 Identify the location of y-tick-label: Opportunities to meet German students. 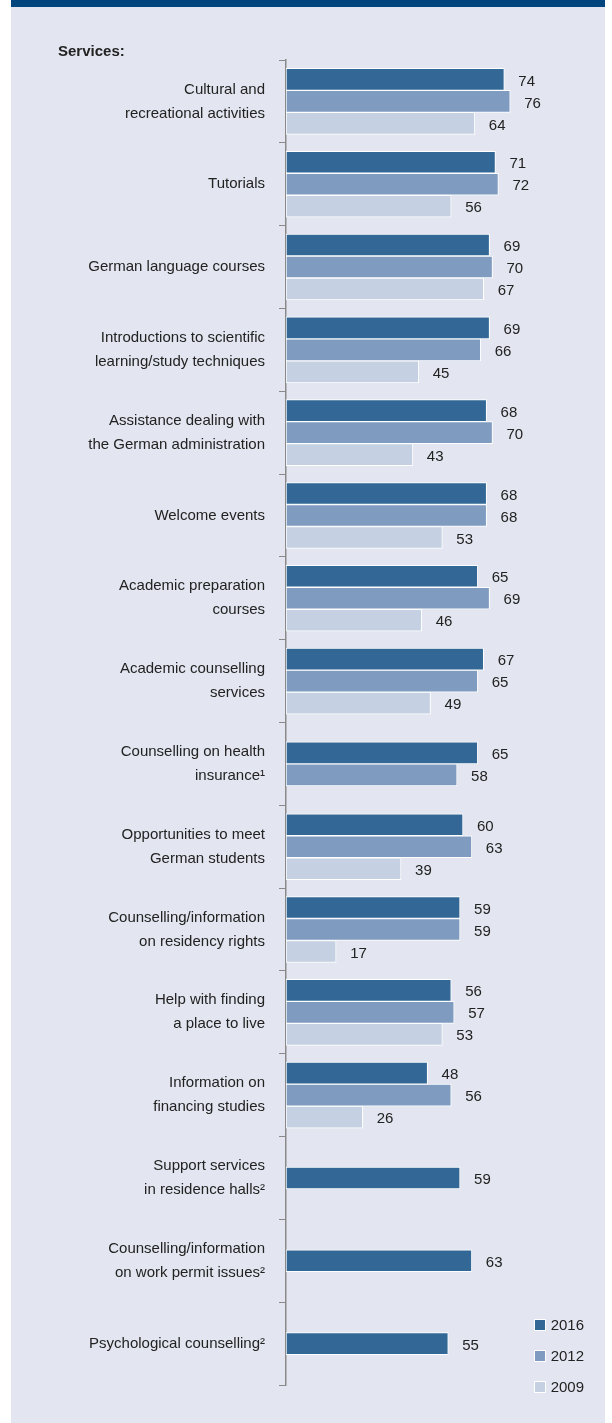
(193, 845).